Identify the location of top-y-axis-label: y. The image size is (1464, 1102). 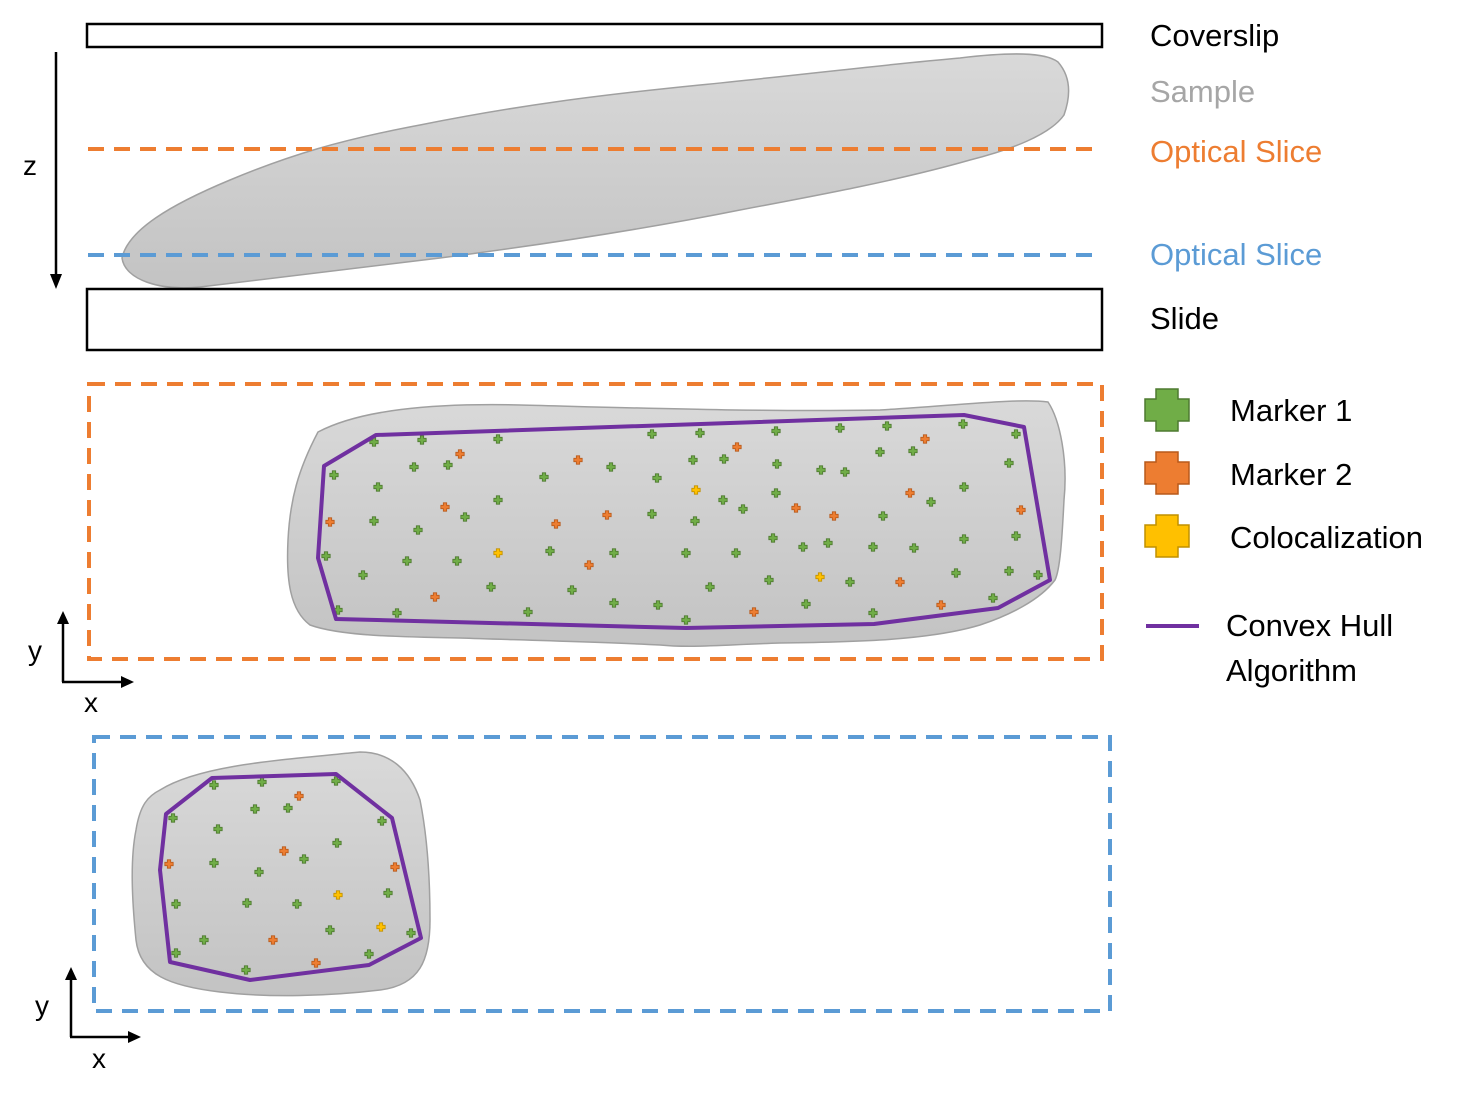
(35, 650).